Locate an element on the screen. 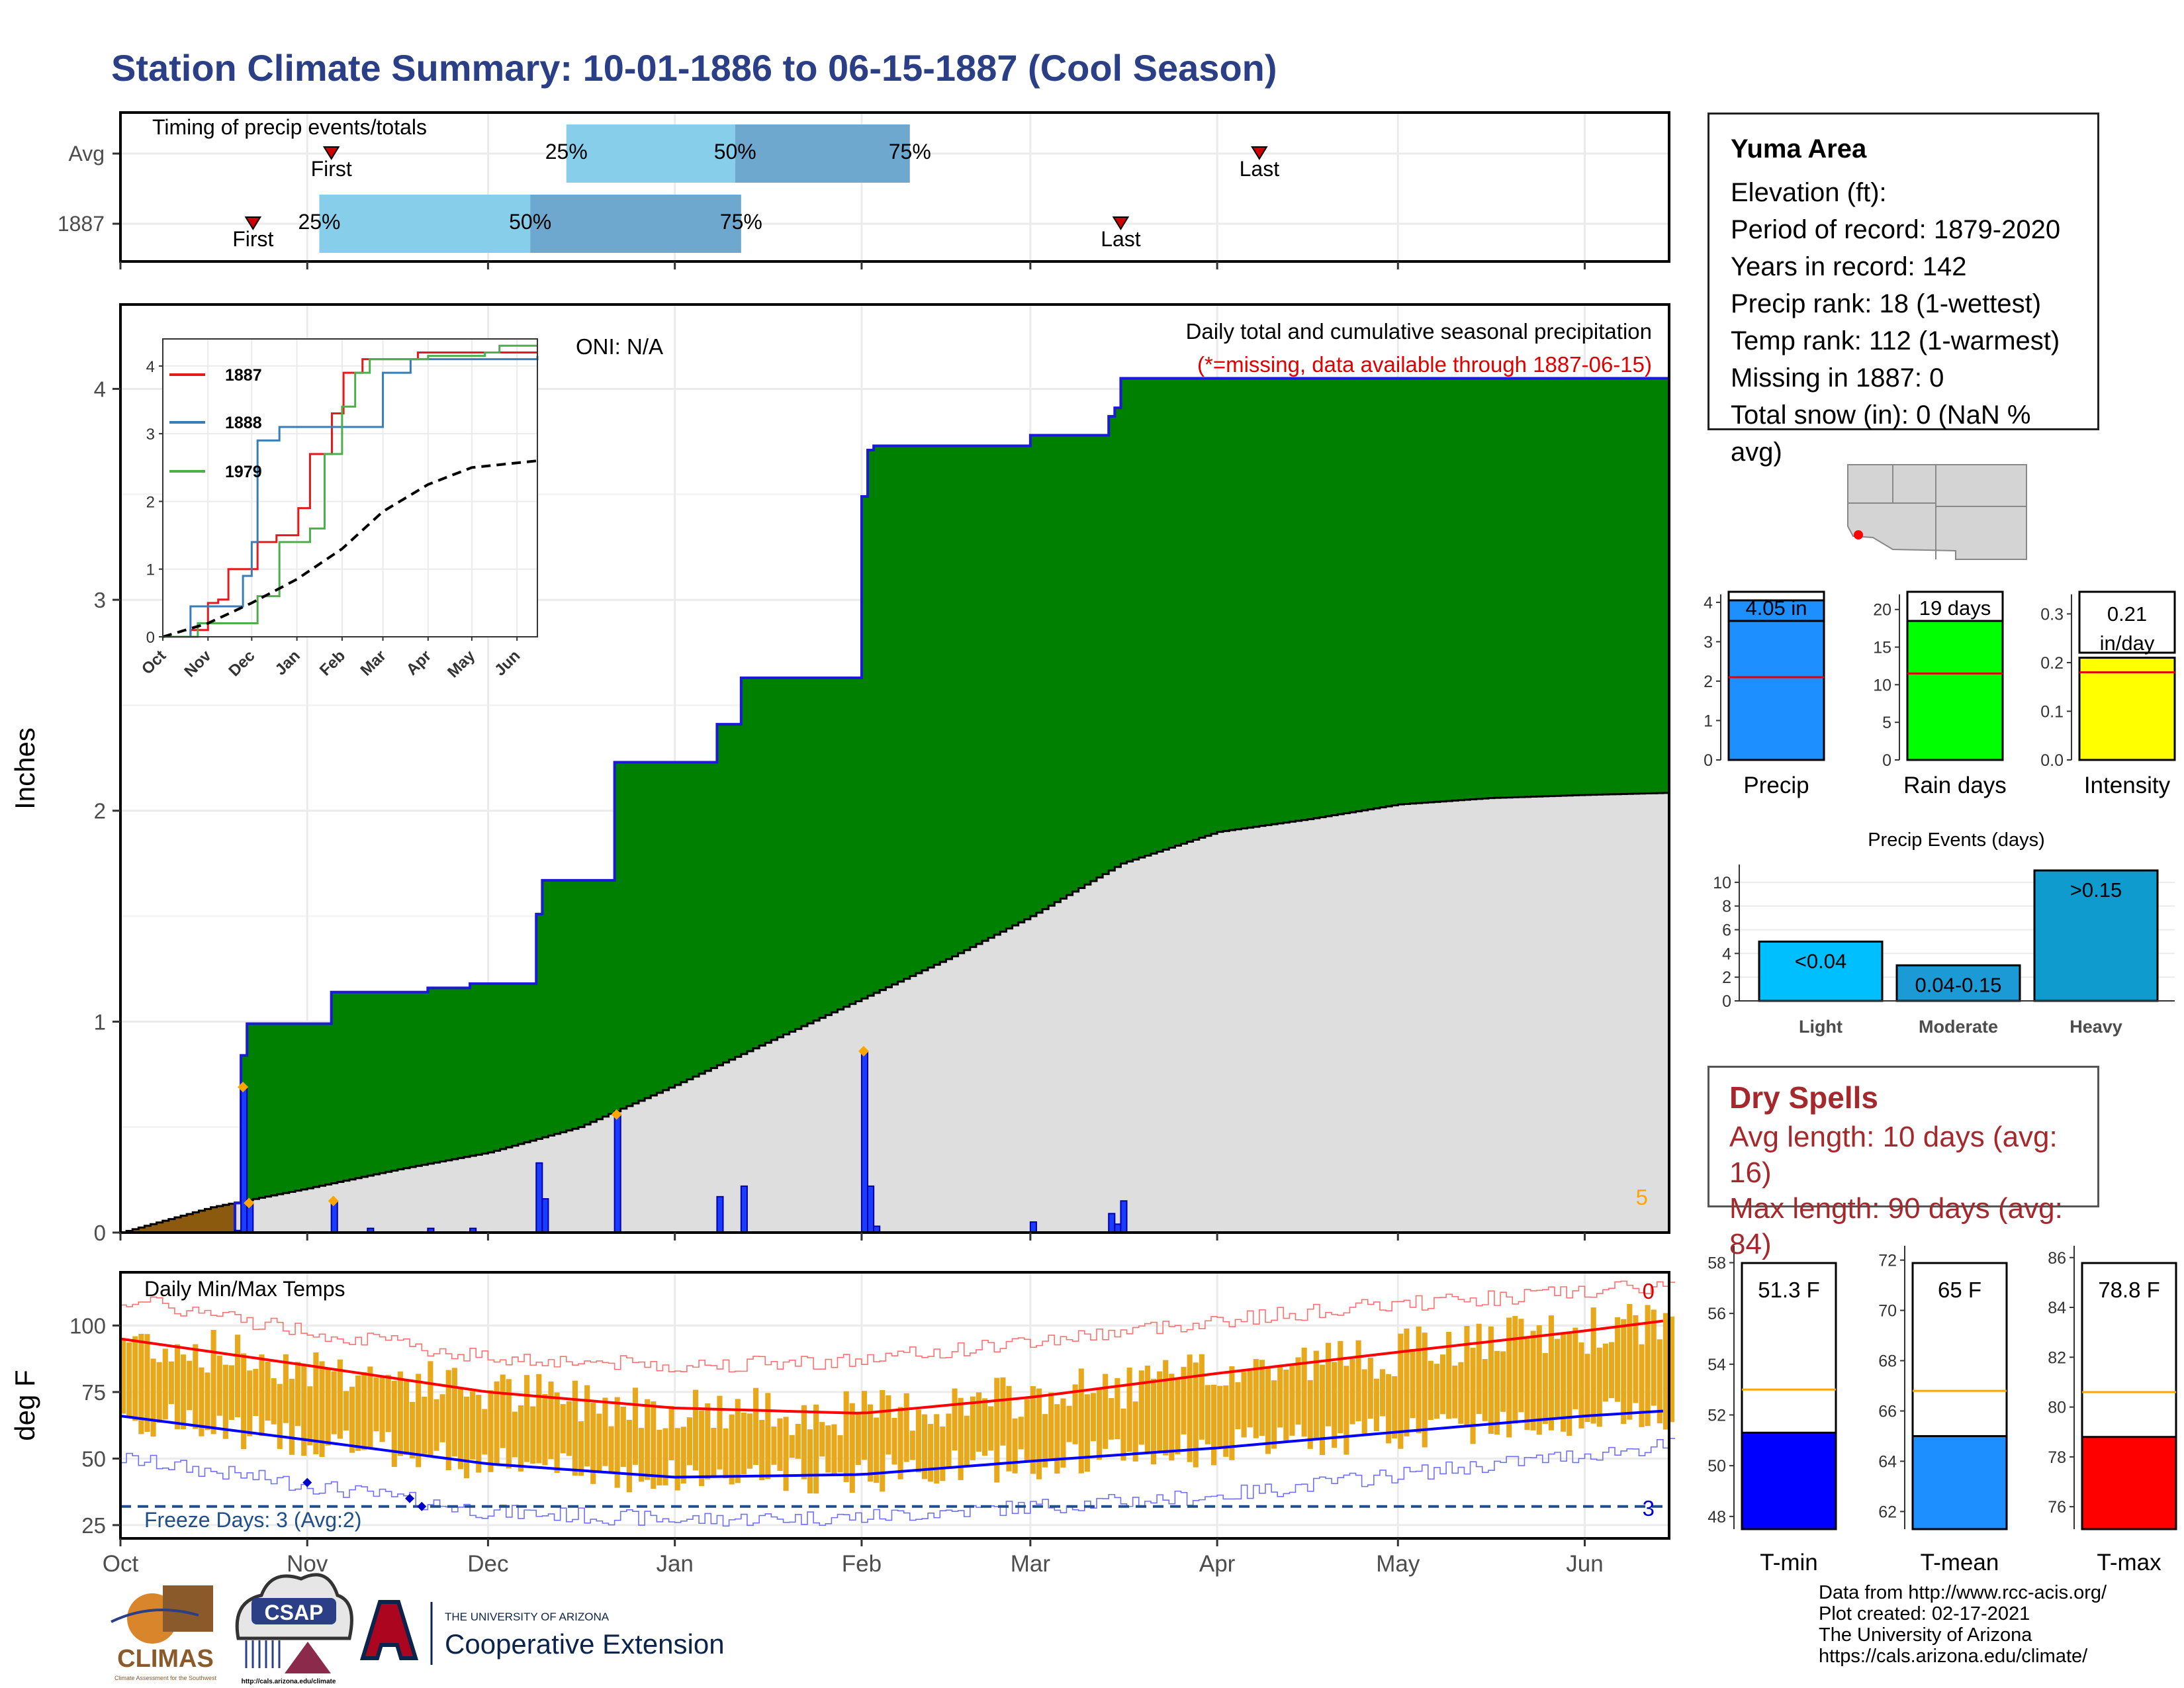  period-text: Period of record: 1879-2020 is located at coordinates (1896, 229).